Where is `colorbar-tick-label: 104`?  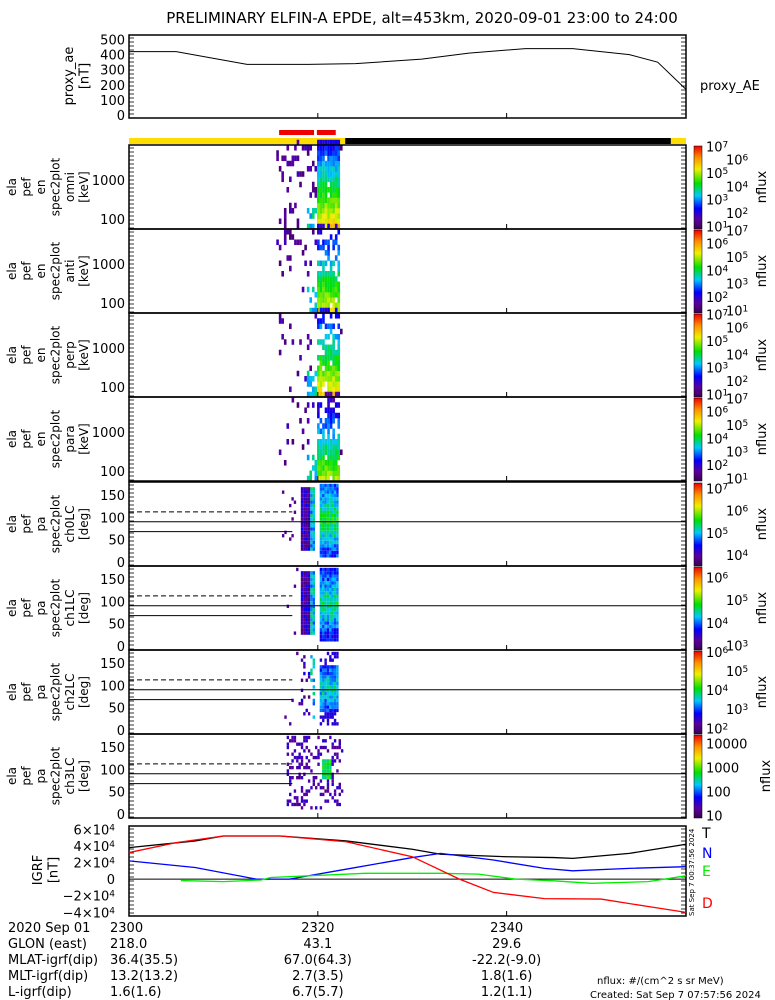
colorbar-tick-label: 104 is located at coordinates (717, 271).